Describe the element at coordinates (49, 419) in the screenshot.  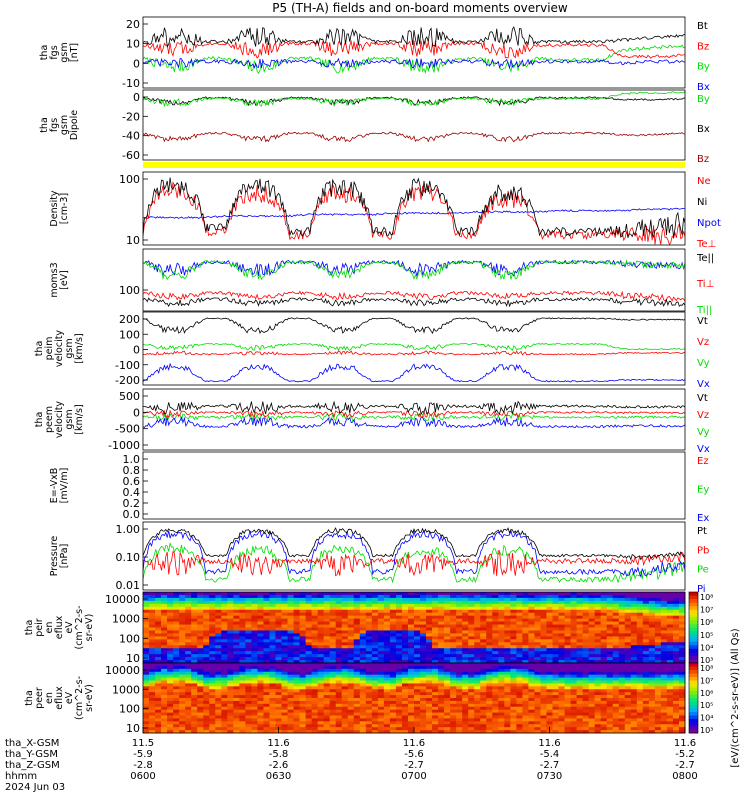
I see `y-axis-label: peem` at that location.